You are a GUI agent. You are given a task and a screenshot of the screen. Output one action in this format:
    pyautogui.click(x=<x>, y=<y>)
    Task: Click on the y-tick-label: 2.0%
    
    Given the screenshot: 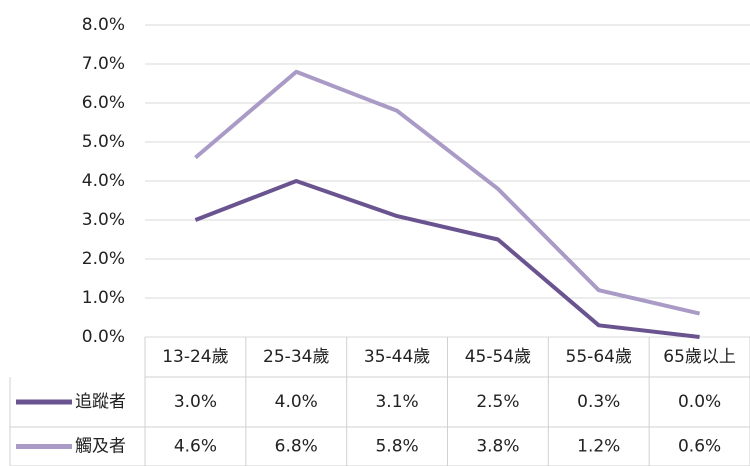 What is the action you would take?
    pyautogui.click(x=103, y=259)
    